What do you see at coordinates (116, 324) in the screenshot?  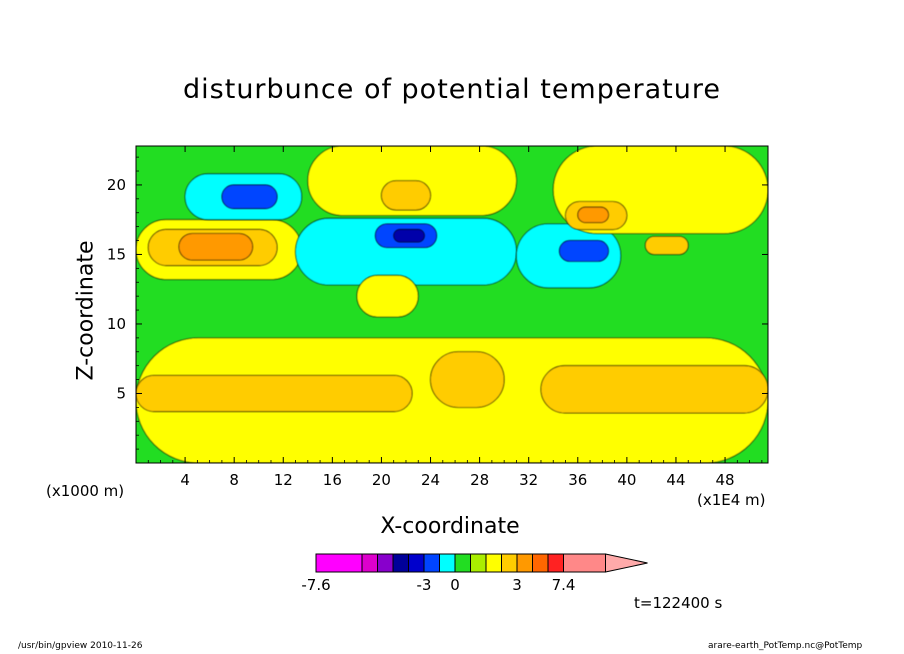 I see `y-tick-label: 10` at bounding box center [116, 324].